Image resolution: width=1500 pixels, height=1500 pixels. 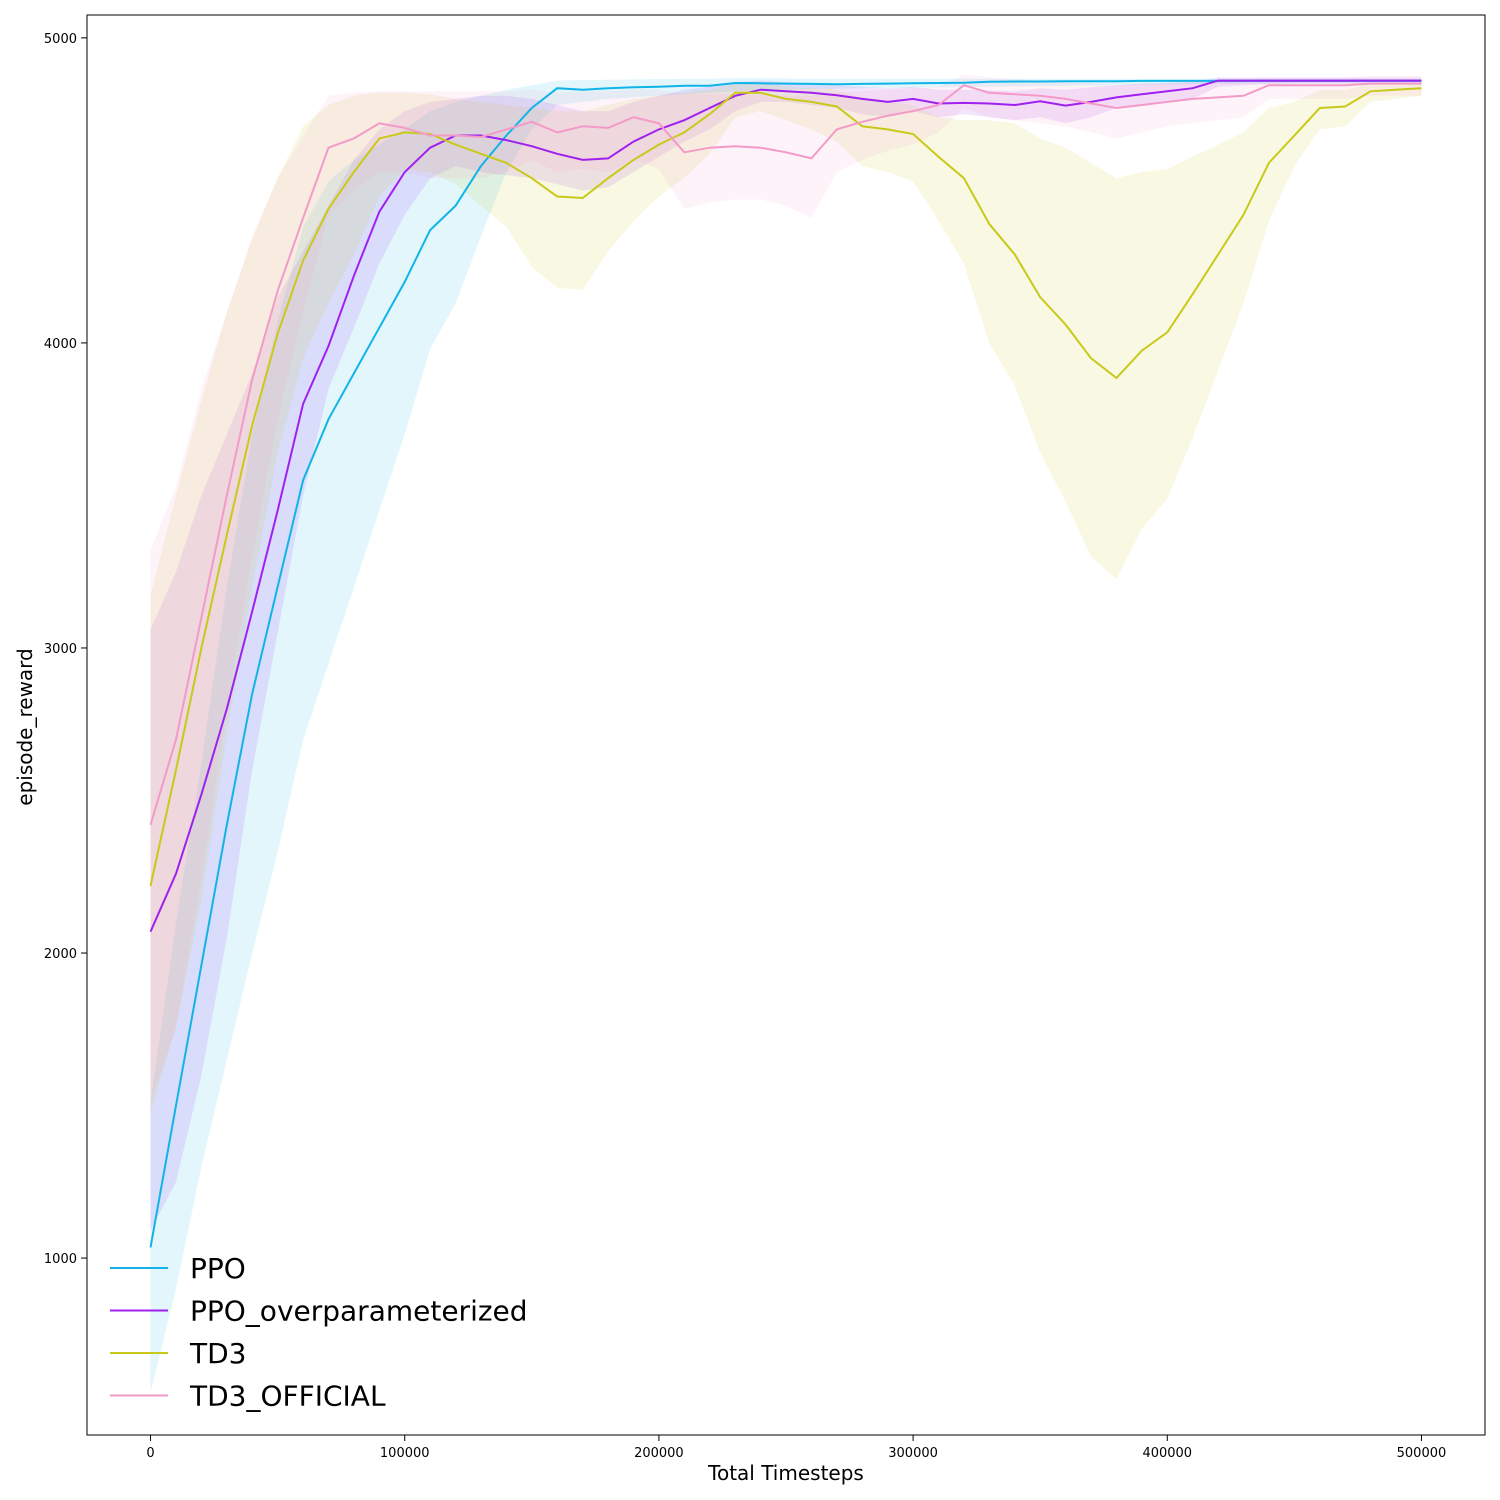 What do you see at coordinates (60, 1259) in the screenshot?
I see `y-tick-label: 1000` at bounding box center [60, 1259].